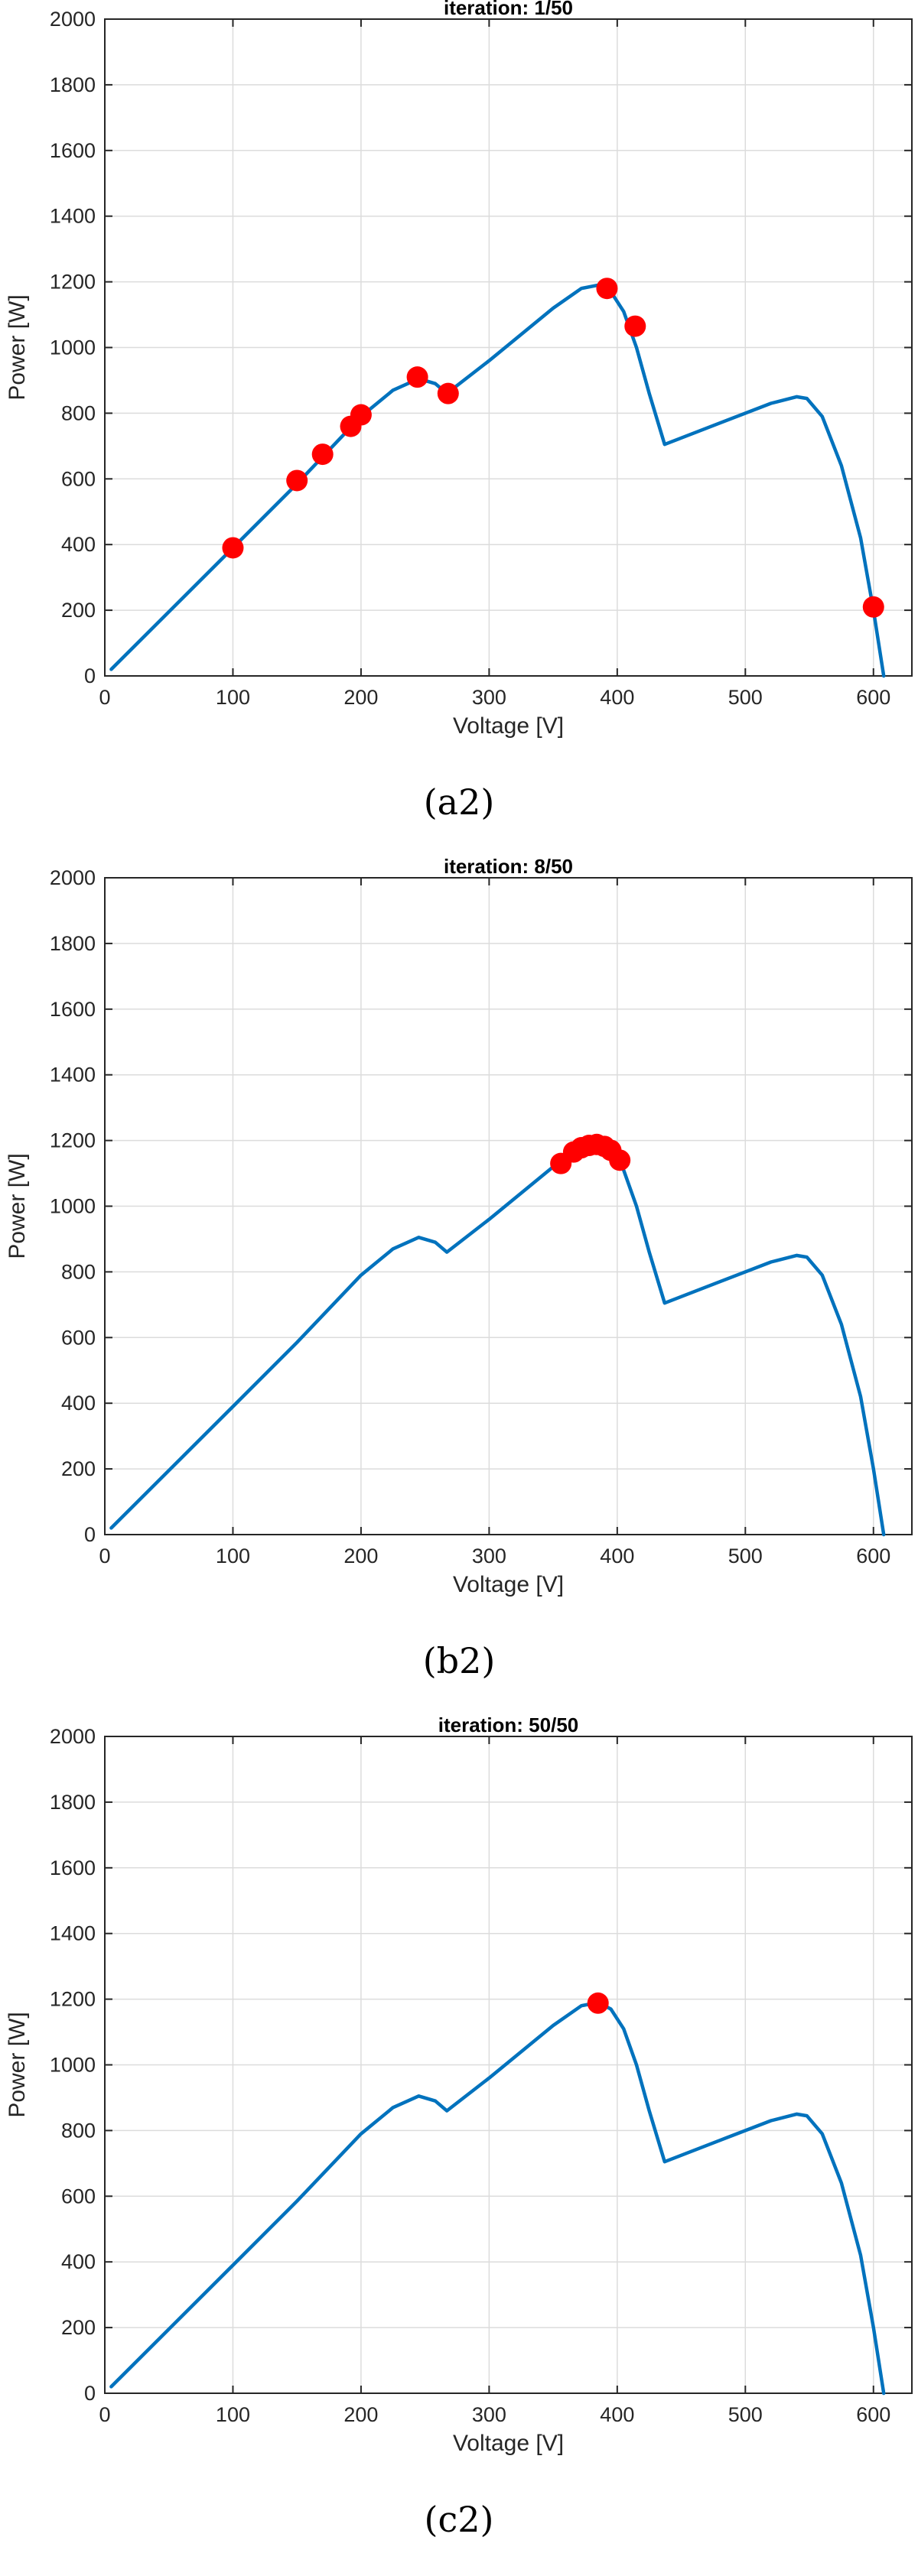  Describe the element at coordinates (509, 1726) in the screenshot. I see `chart-title: iteration: 50/50` at that location.